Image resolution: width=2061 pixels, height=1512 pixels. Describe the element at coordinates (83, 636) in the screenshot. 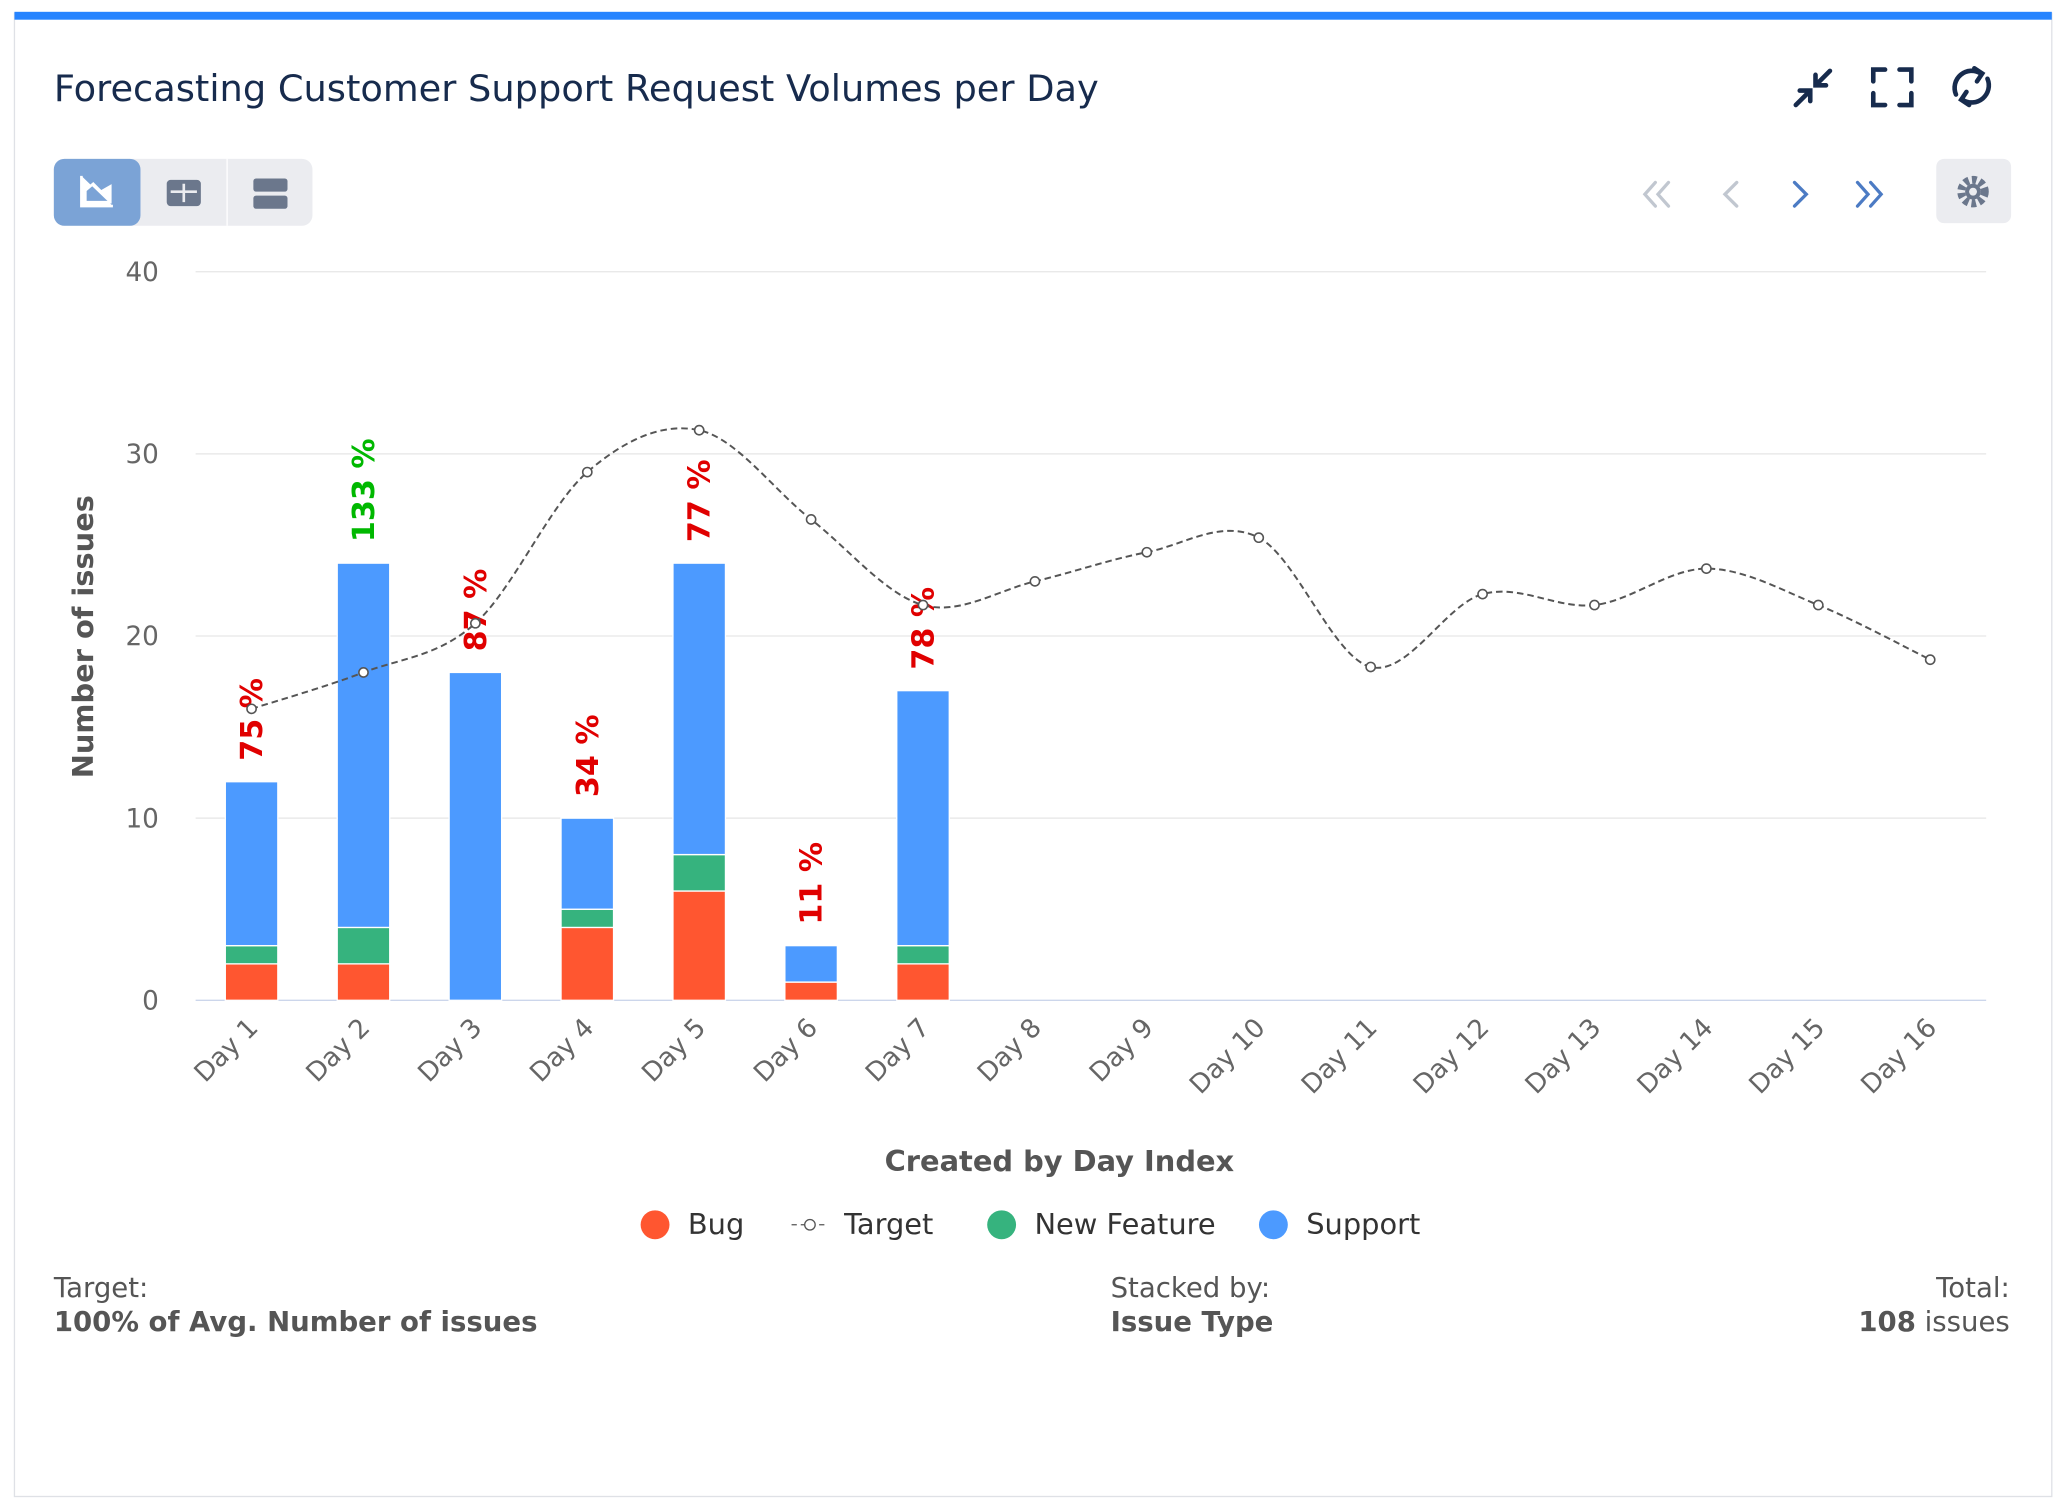

I see `y-axis-title: Number of issues` at that location.